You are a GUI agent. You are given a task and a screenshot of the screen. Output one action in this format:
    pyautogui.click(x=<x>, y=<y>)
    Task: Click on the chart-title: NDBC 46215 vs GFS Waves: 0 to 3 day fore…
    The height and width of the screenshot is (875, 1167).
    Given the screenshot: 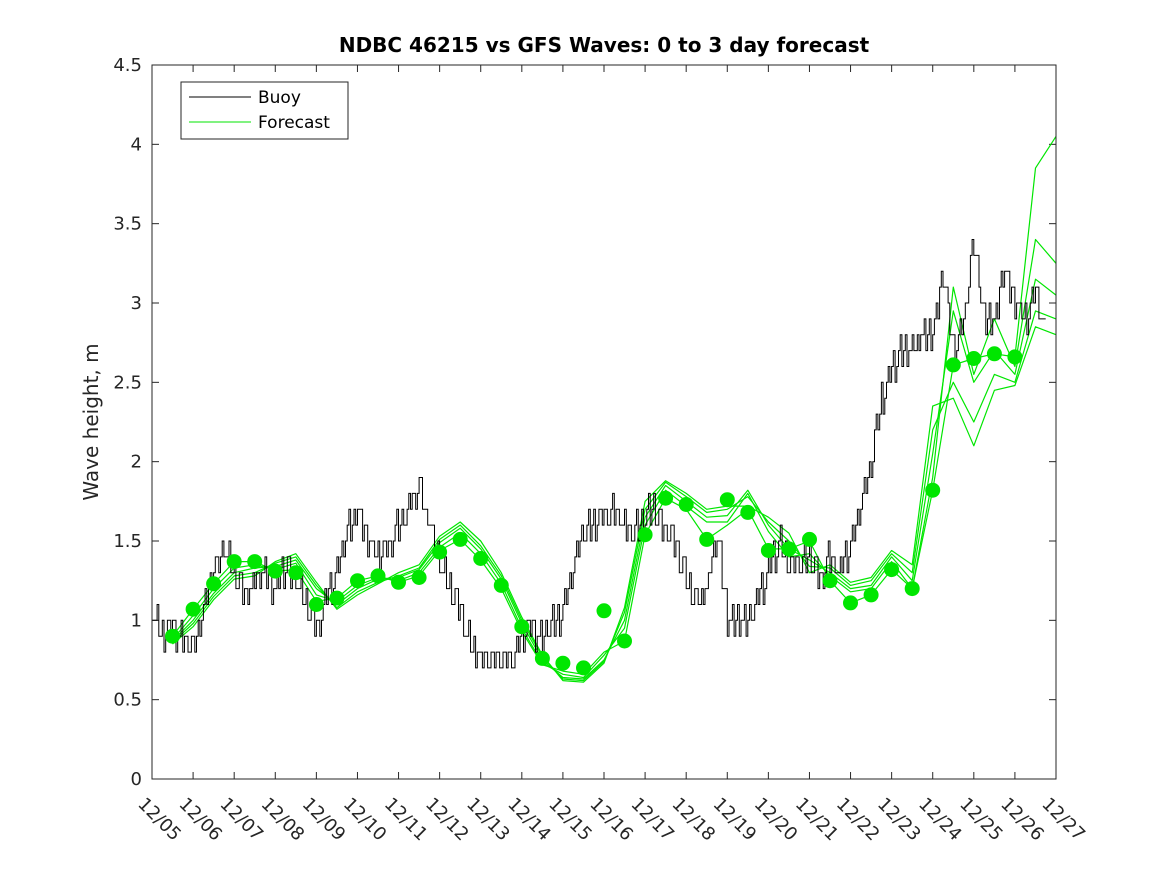 What is the action you would take?
    pyautogui.click(x=604, y=45)
    